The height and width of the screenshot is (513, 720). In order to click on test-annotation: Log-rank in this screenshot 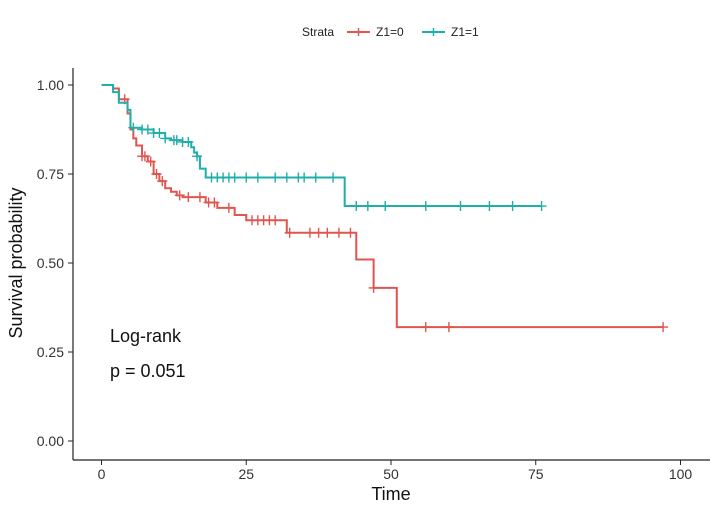, I will do `click(146, 336)`.